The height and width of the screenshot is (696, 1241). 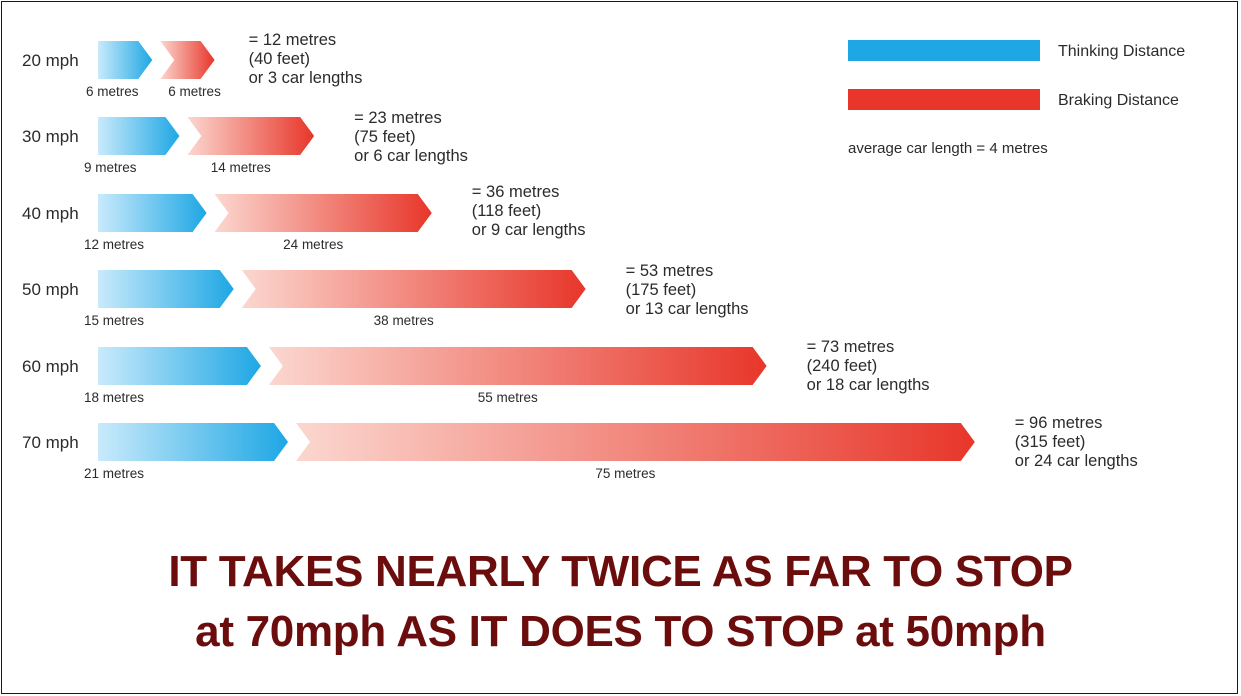 I want to click on braking-distance-label: 24 metres, so click(x=313, y=244).